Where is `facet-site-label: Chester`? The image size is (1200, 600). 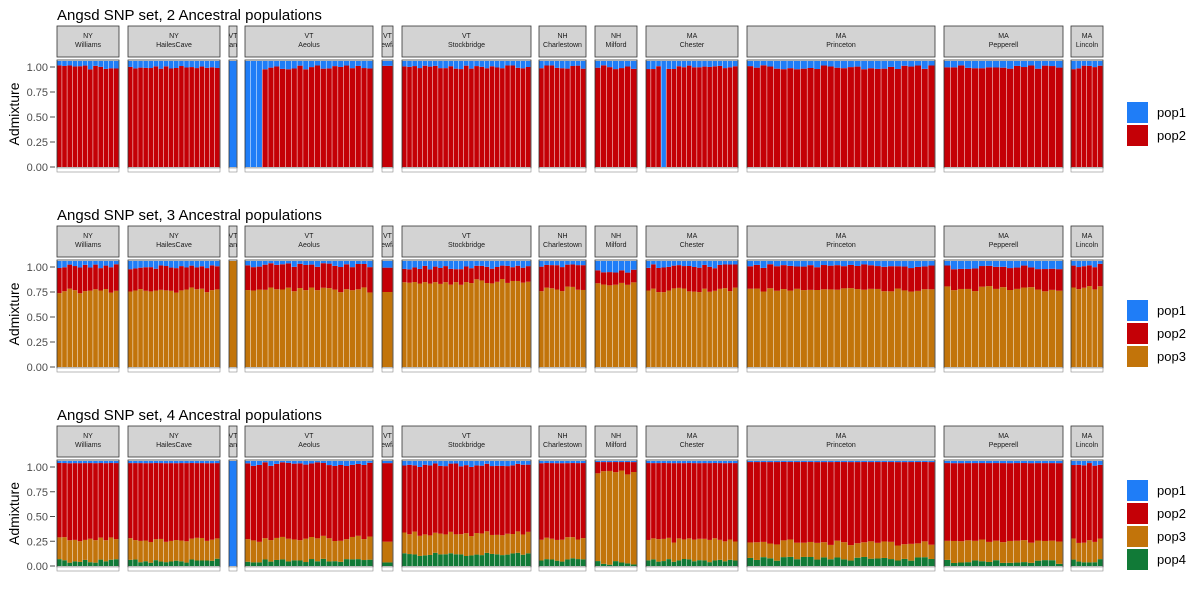
facet-site-label: Chester is located at coordinates (692, 45).